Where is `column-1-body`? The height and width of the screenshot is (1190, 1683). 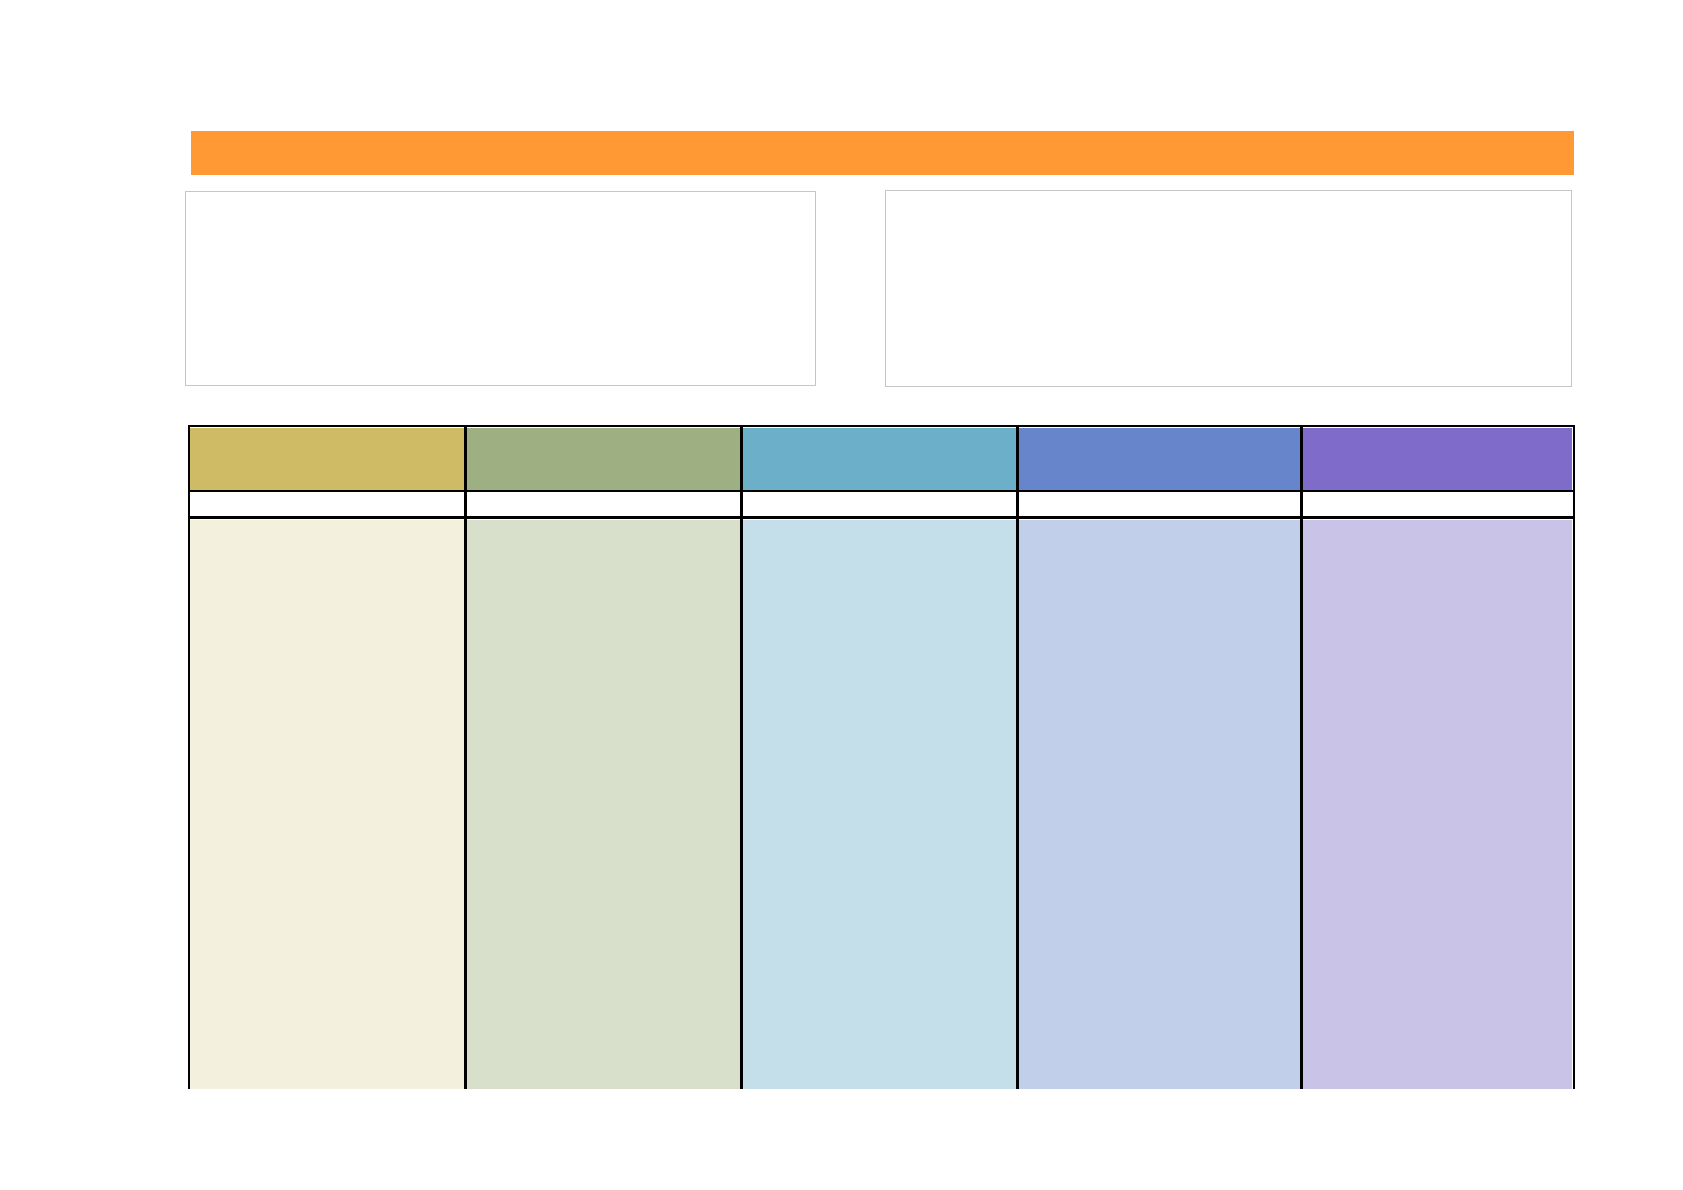
column-1-body is located at coordinates (326, 804).